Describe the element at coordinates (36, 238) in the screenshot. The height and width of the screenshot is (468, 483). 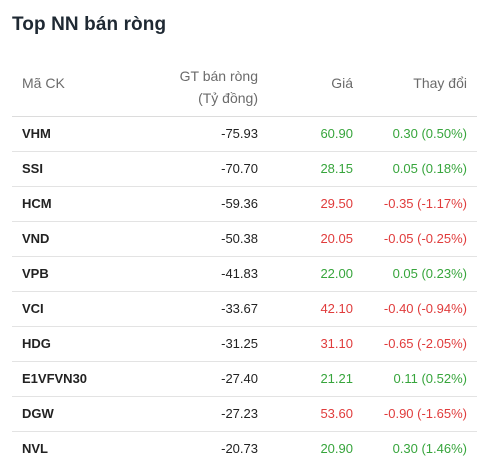
I see `stock-code: VND` at that location.